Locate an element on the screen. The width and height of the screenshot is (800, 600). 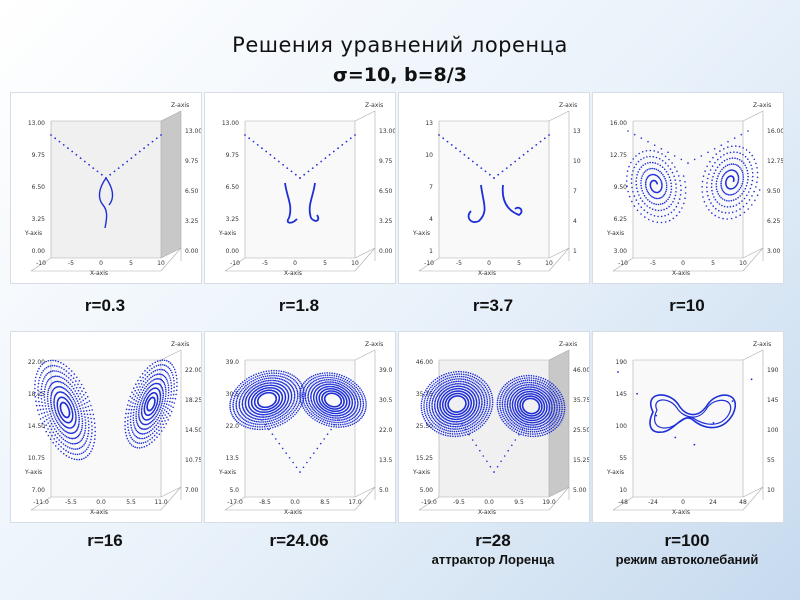
x-axis-label: X-axis is located at coordinates (487, 512).